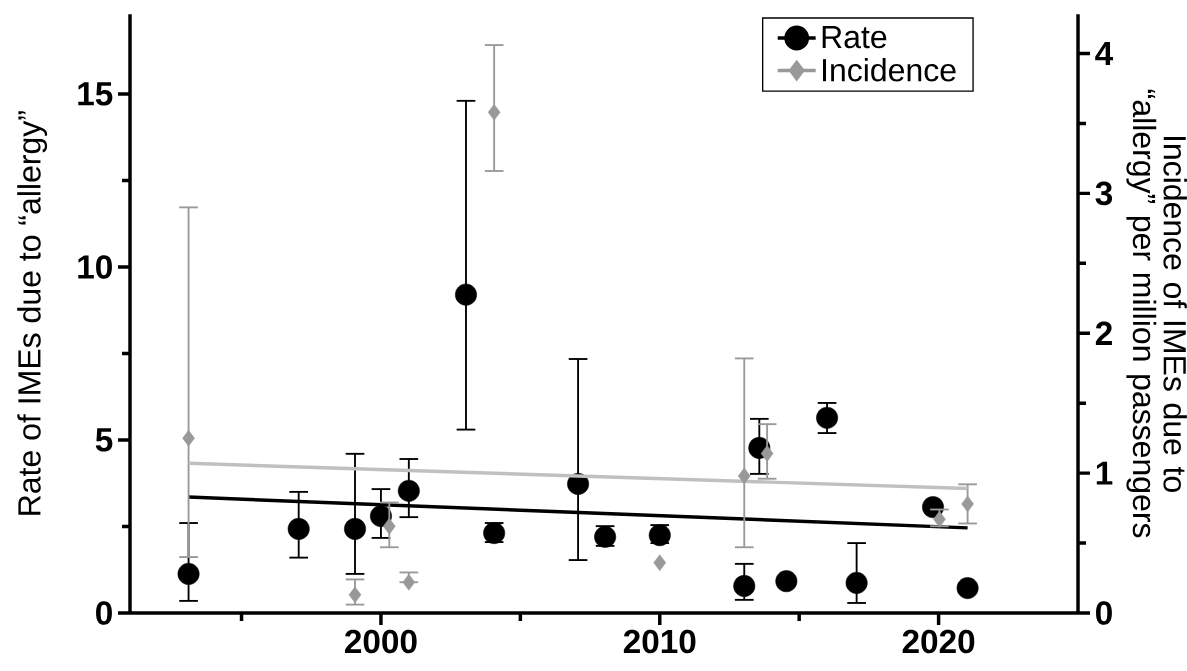  Describe the element at coordinates (1103, 333) in the screenshot. I see `y2-tick-label: 2` at that location.